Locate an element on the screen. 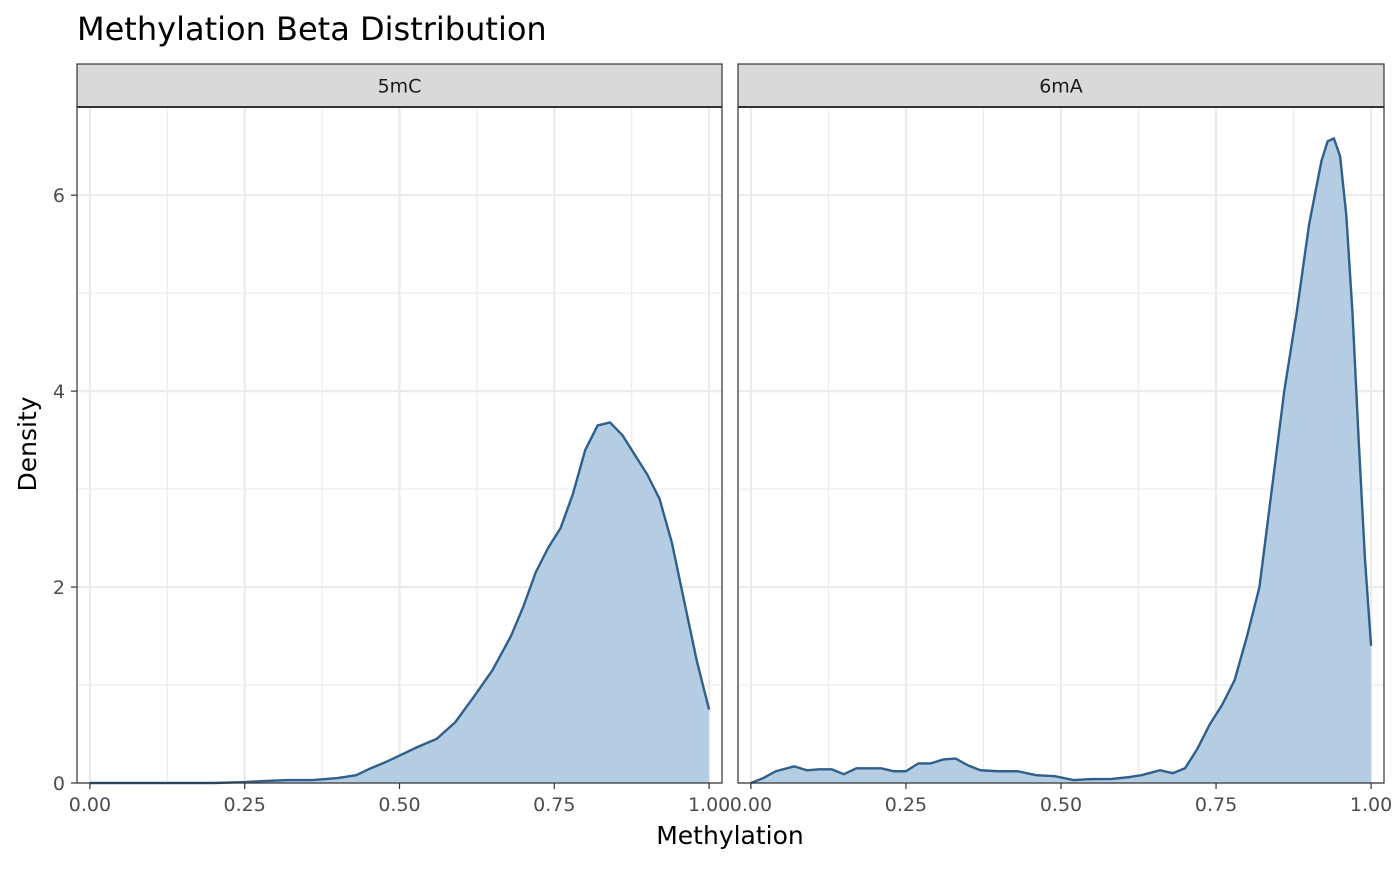 The height and width of the screenshot is (870, 1400). facet-strip-label: 6mA is located at coordinates (1061, 87).